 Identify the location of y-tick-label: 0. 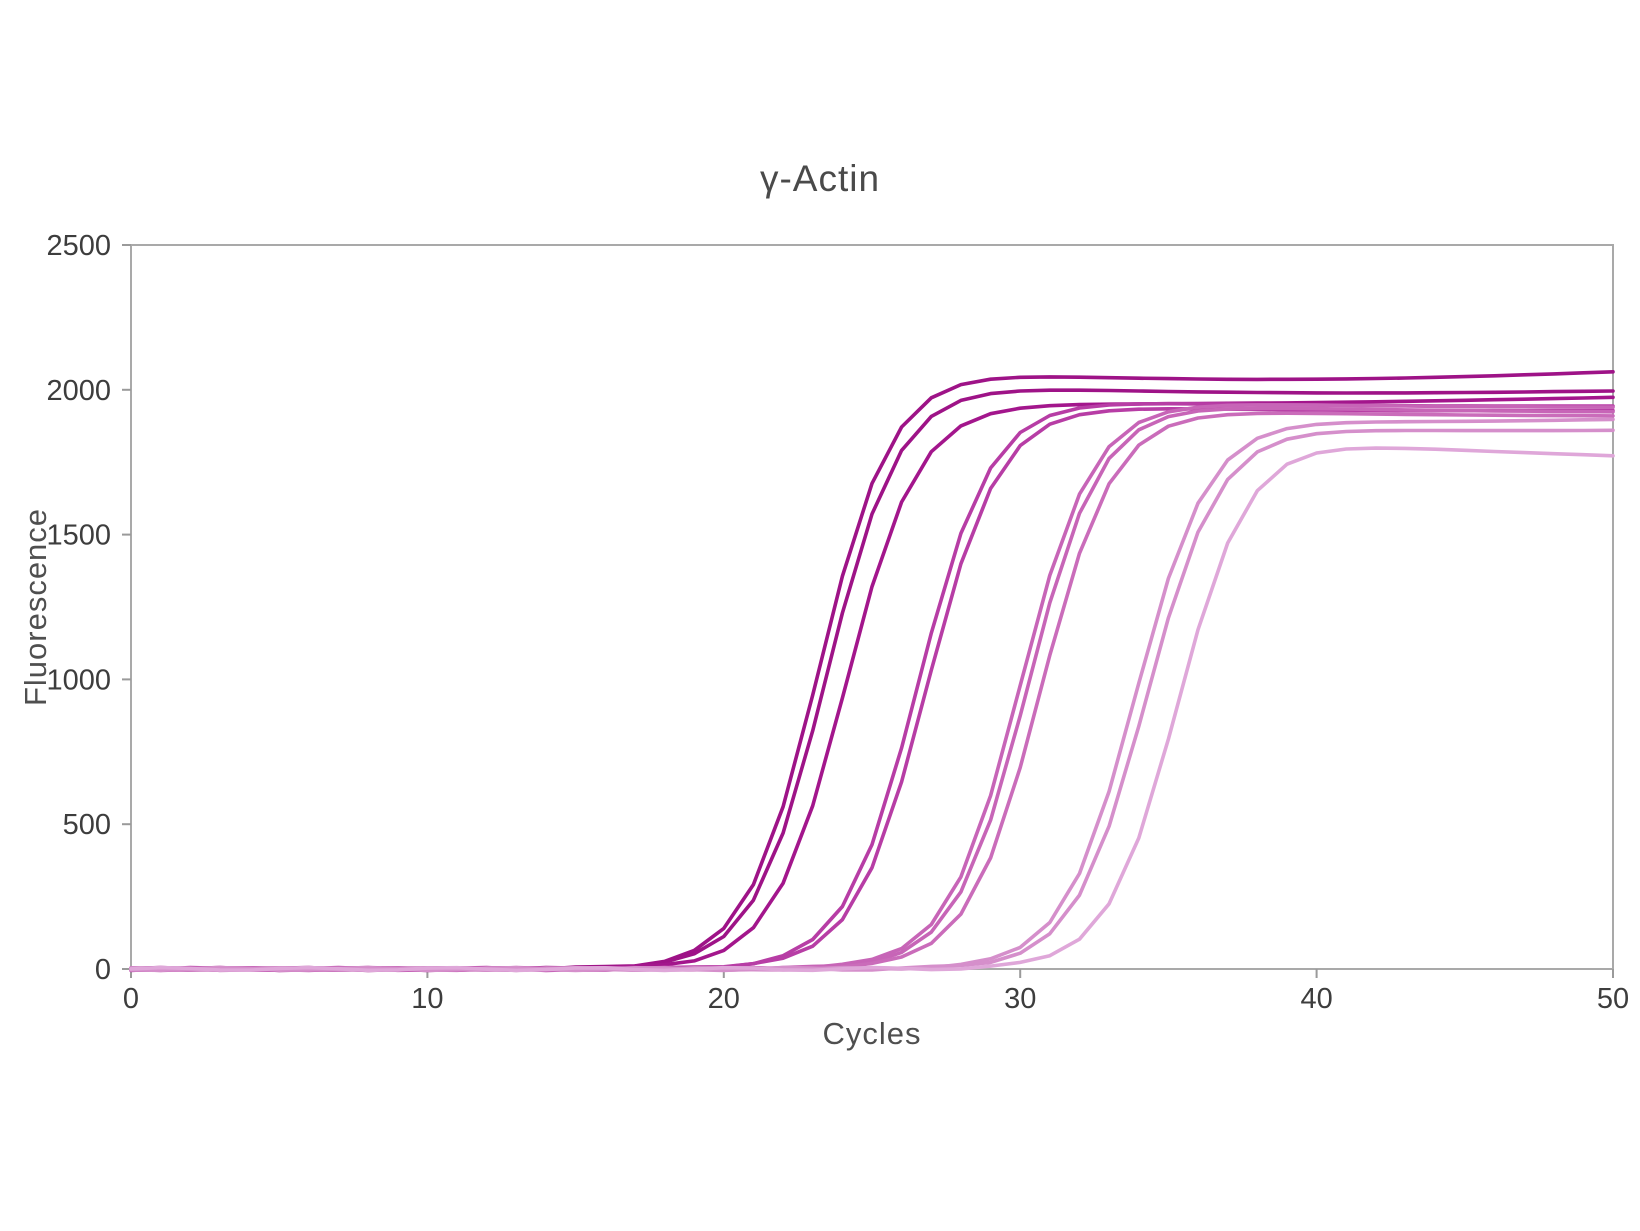
(103, 970).